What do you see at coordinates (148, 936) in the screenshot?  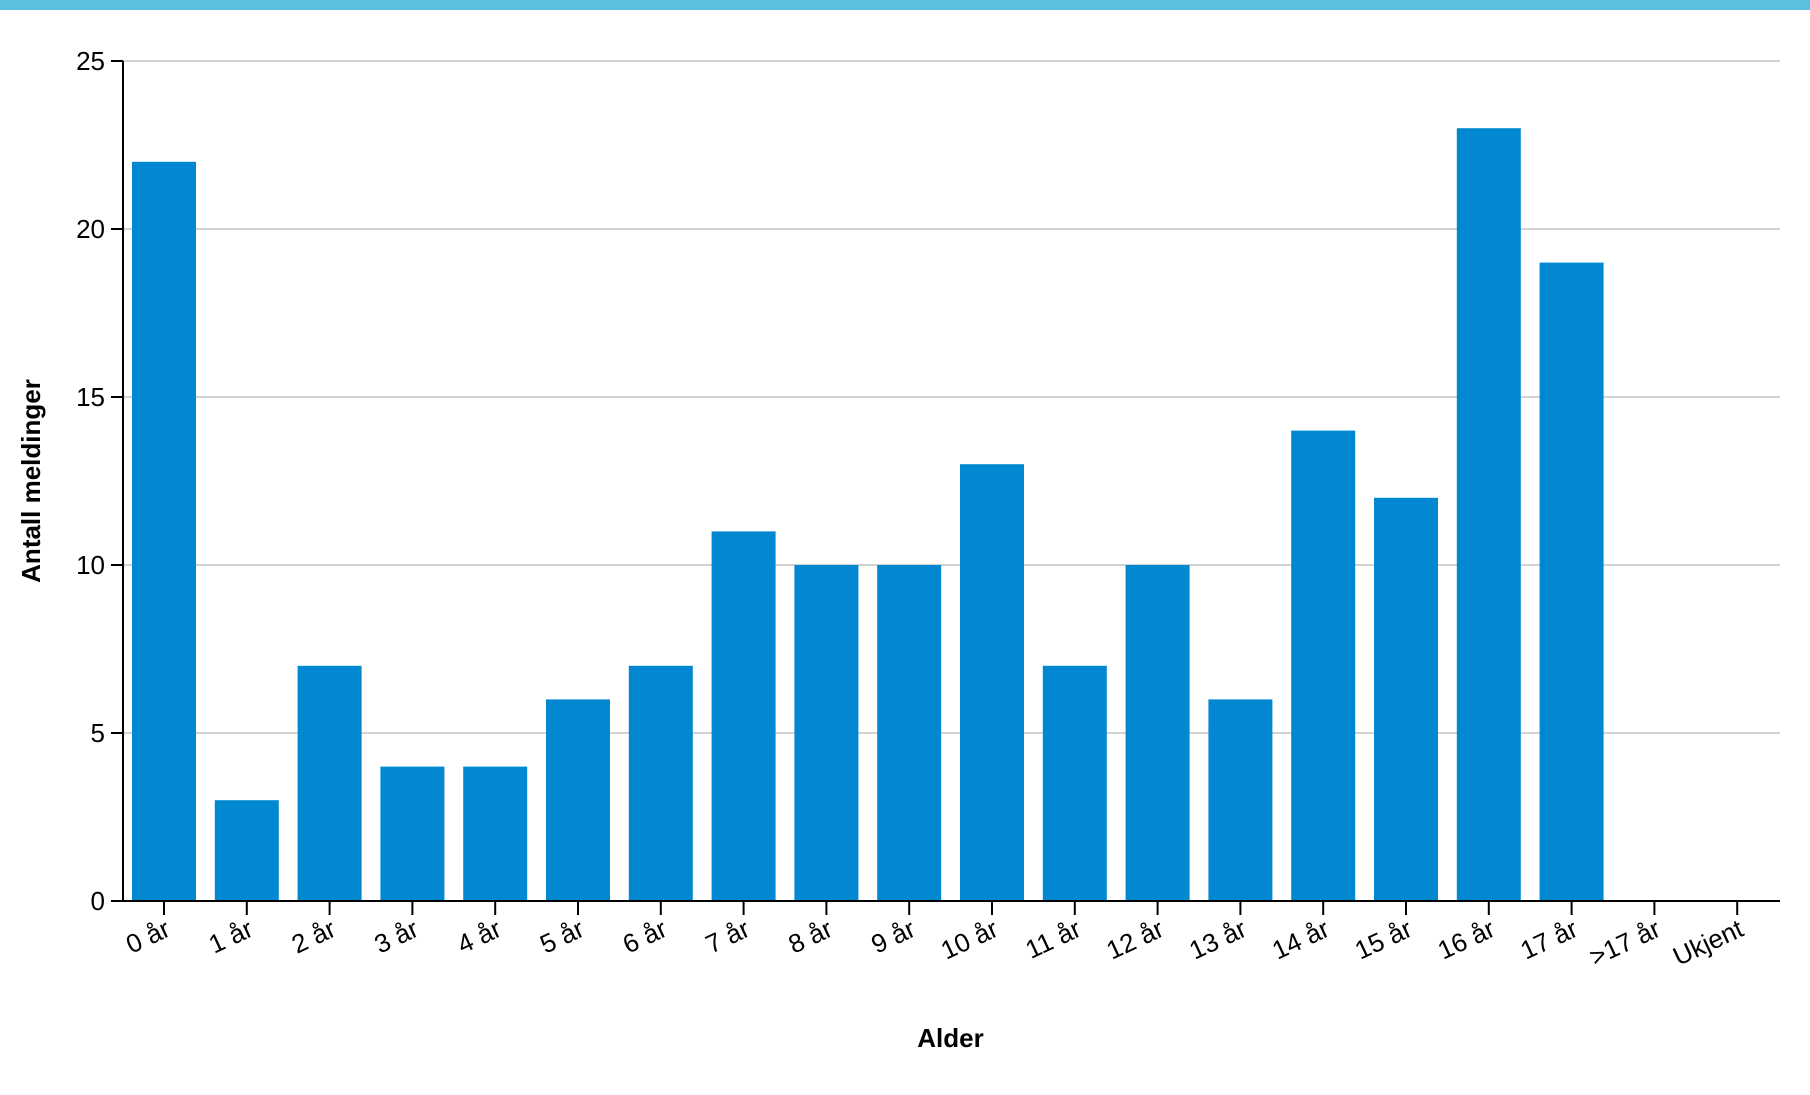 I see `x-tick-label-0: 0 år` at bounding box center [148, 936].